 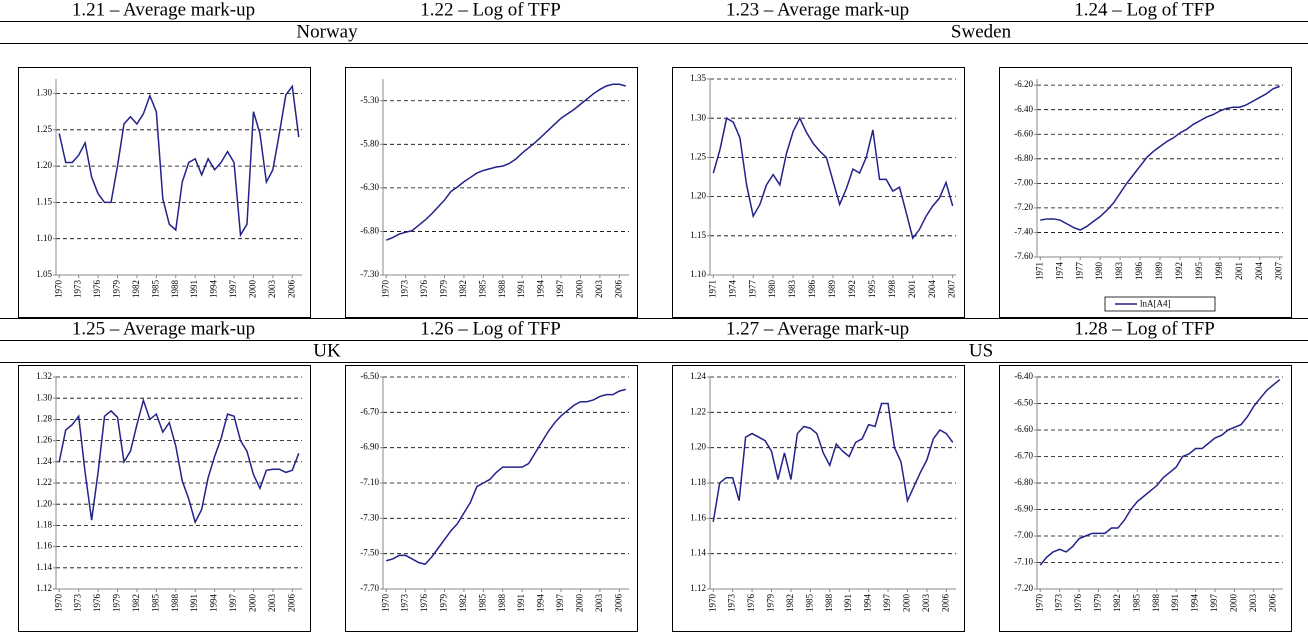 I want to click on y-tick-label: -6.20, so click(x=1023, y=84).